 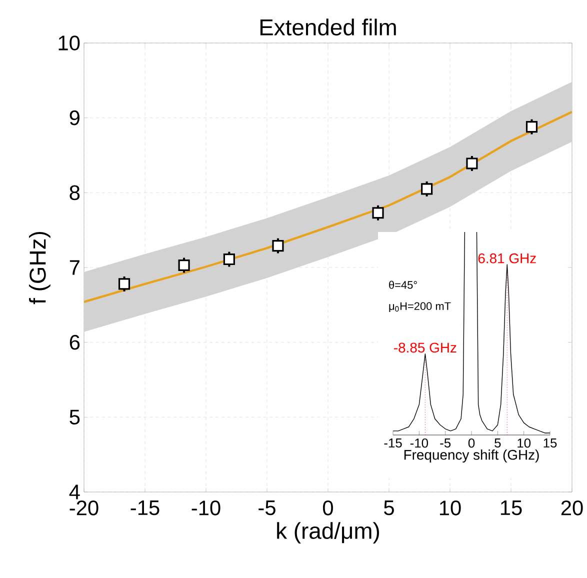 I want to click on x-axis-title: Frequency shift (GHz), so click(x=471, y=456).